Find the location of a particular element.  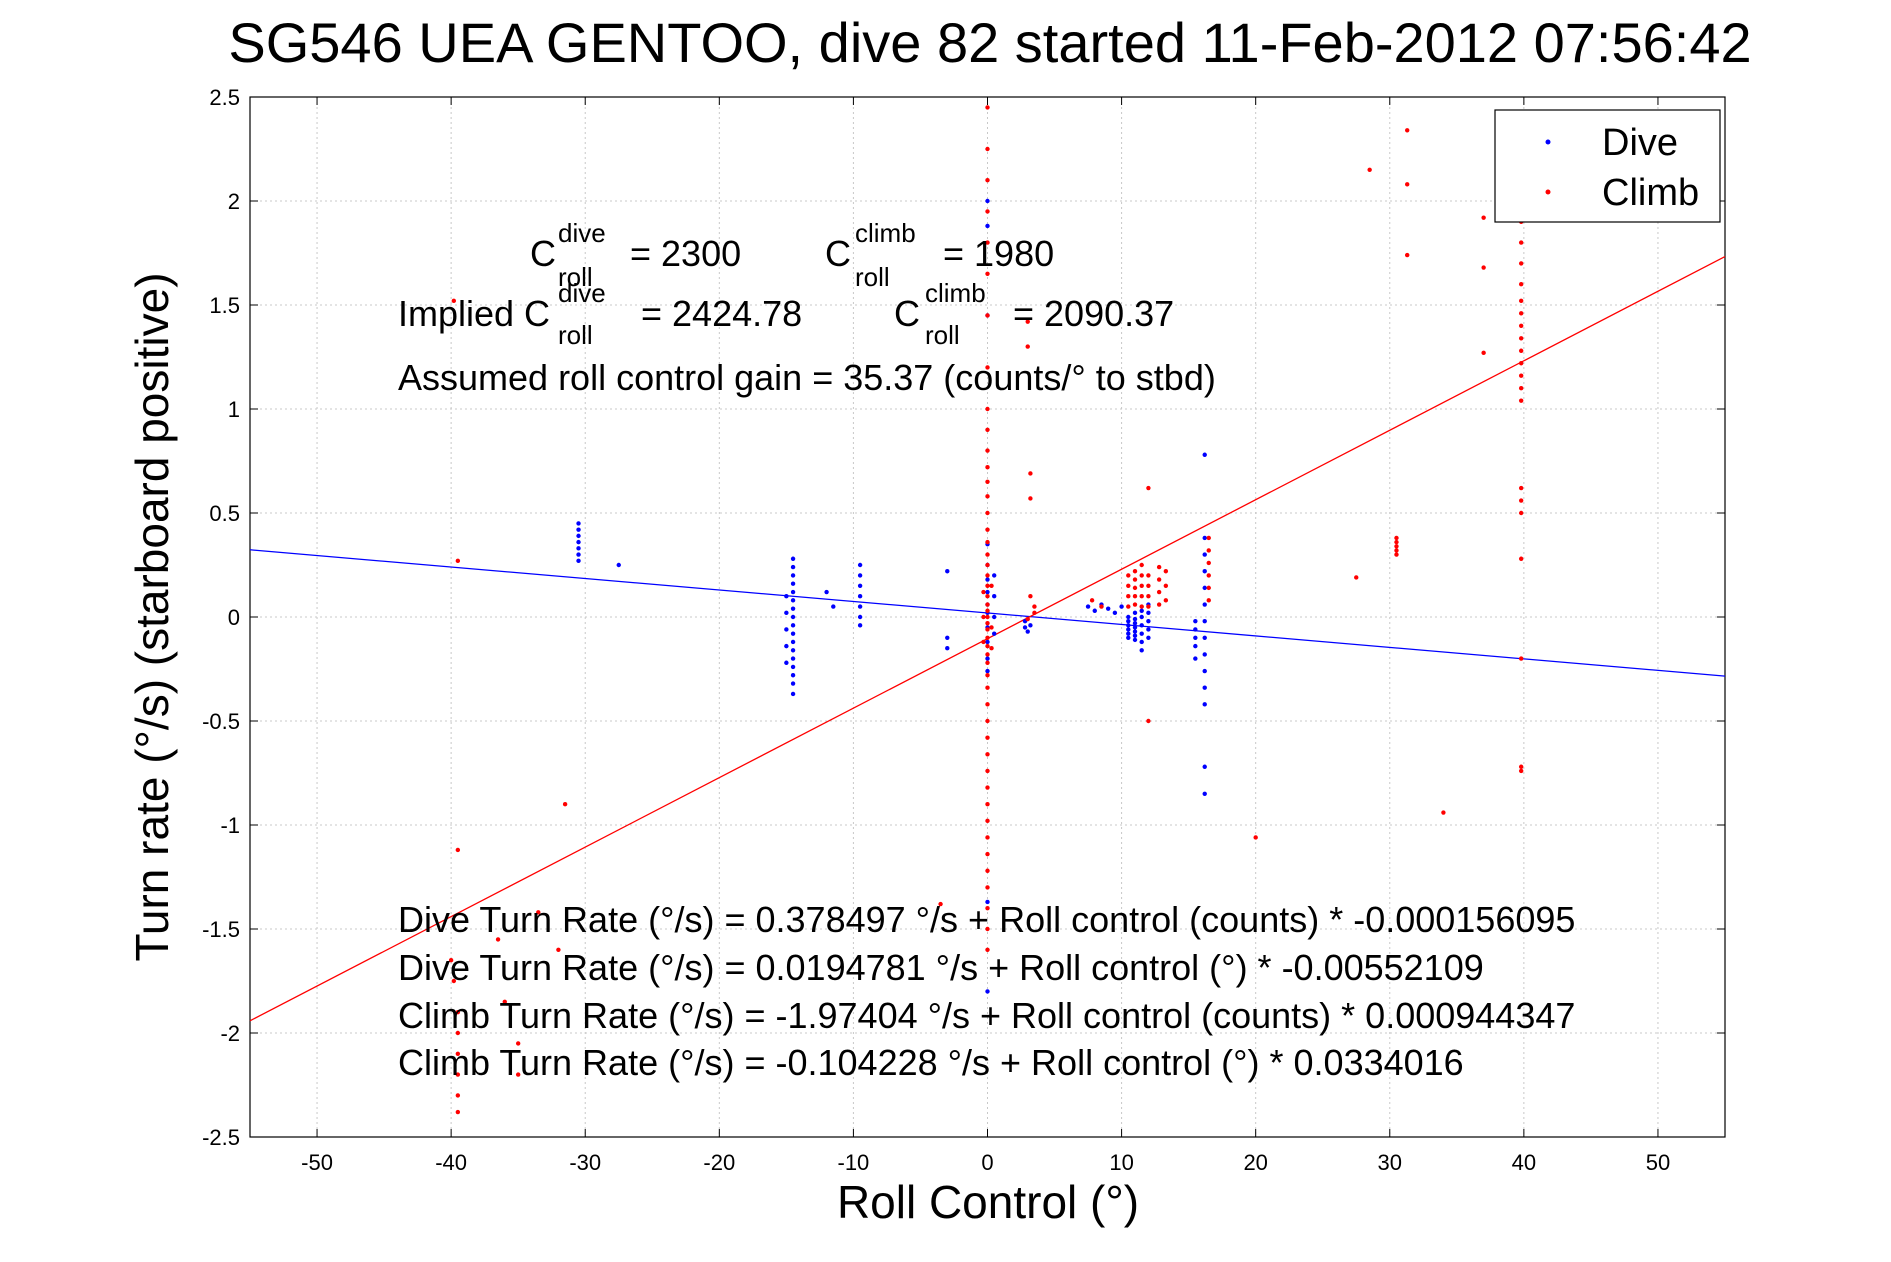

y-tick-label: -2 is located at coordinates (230, 1033).